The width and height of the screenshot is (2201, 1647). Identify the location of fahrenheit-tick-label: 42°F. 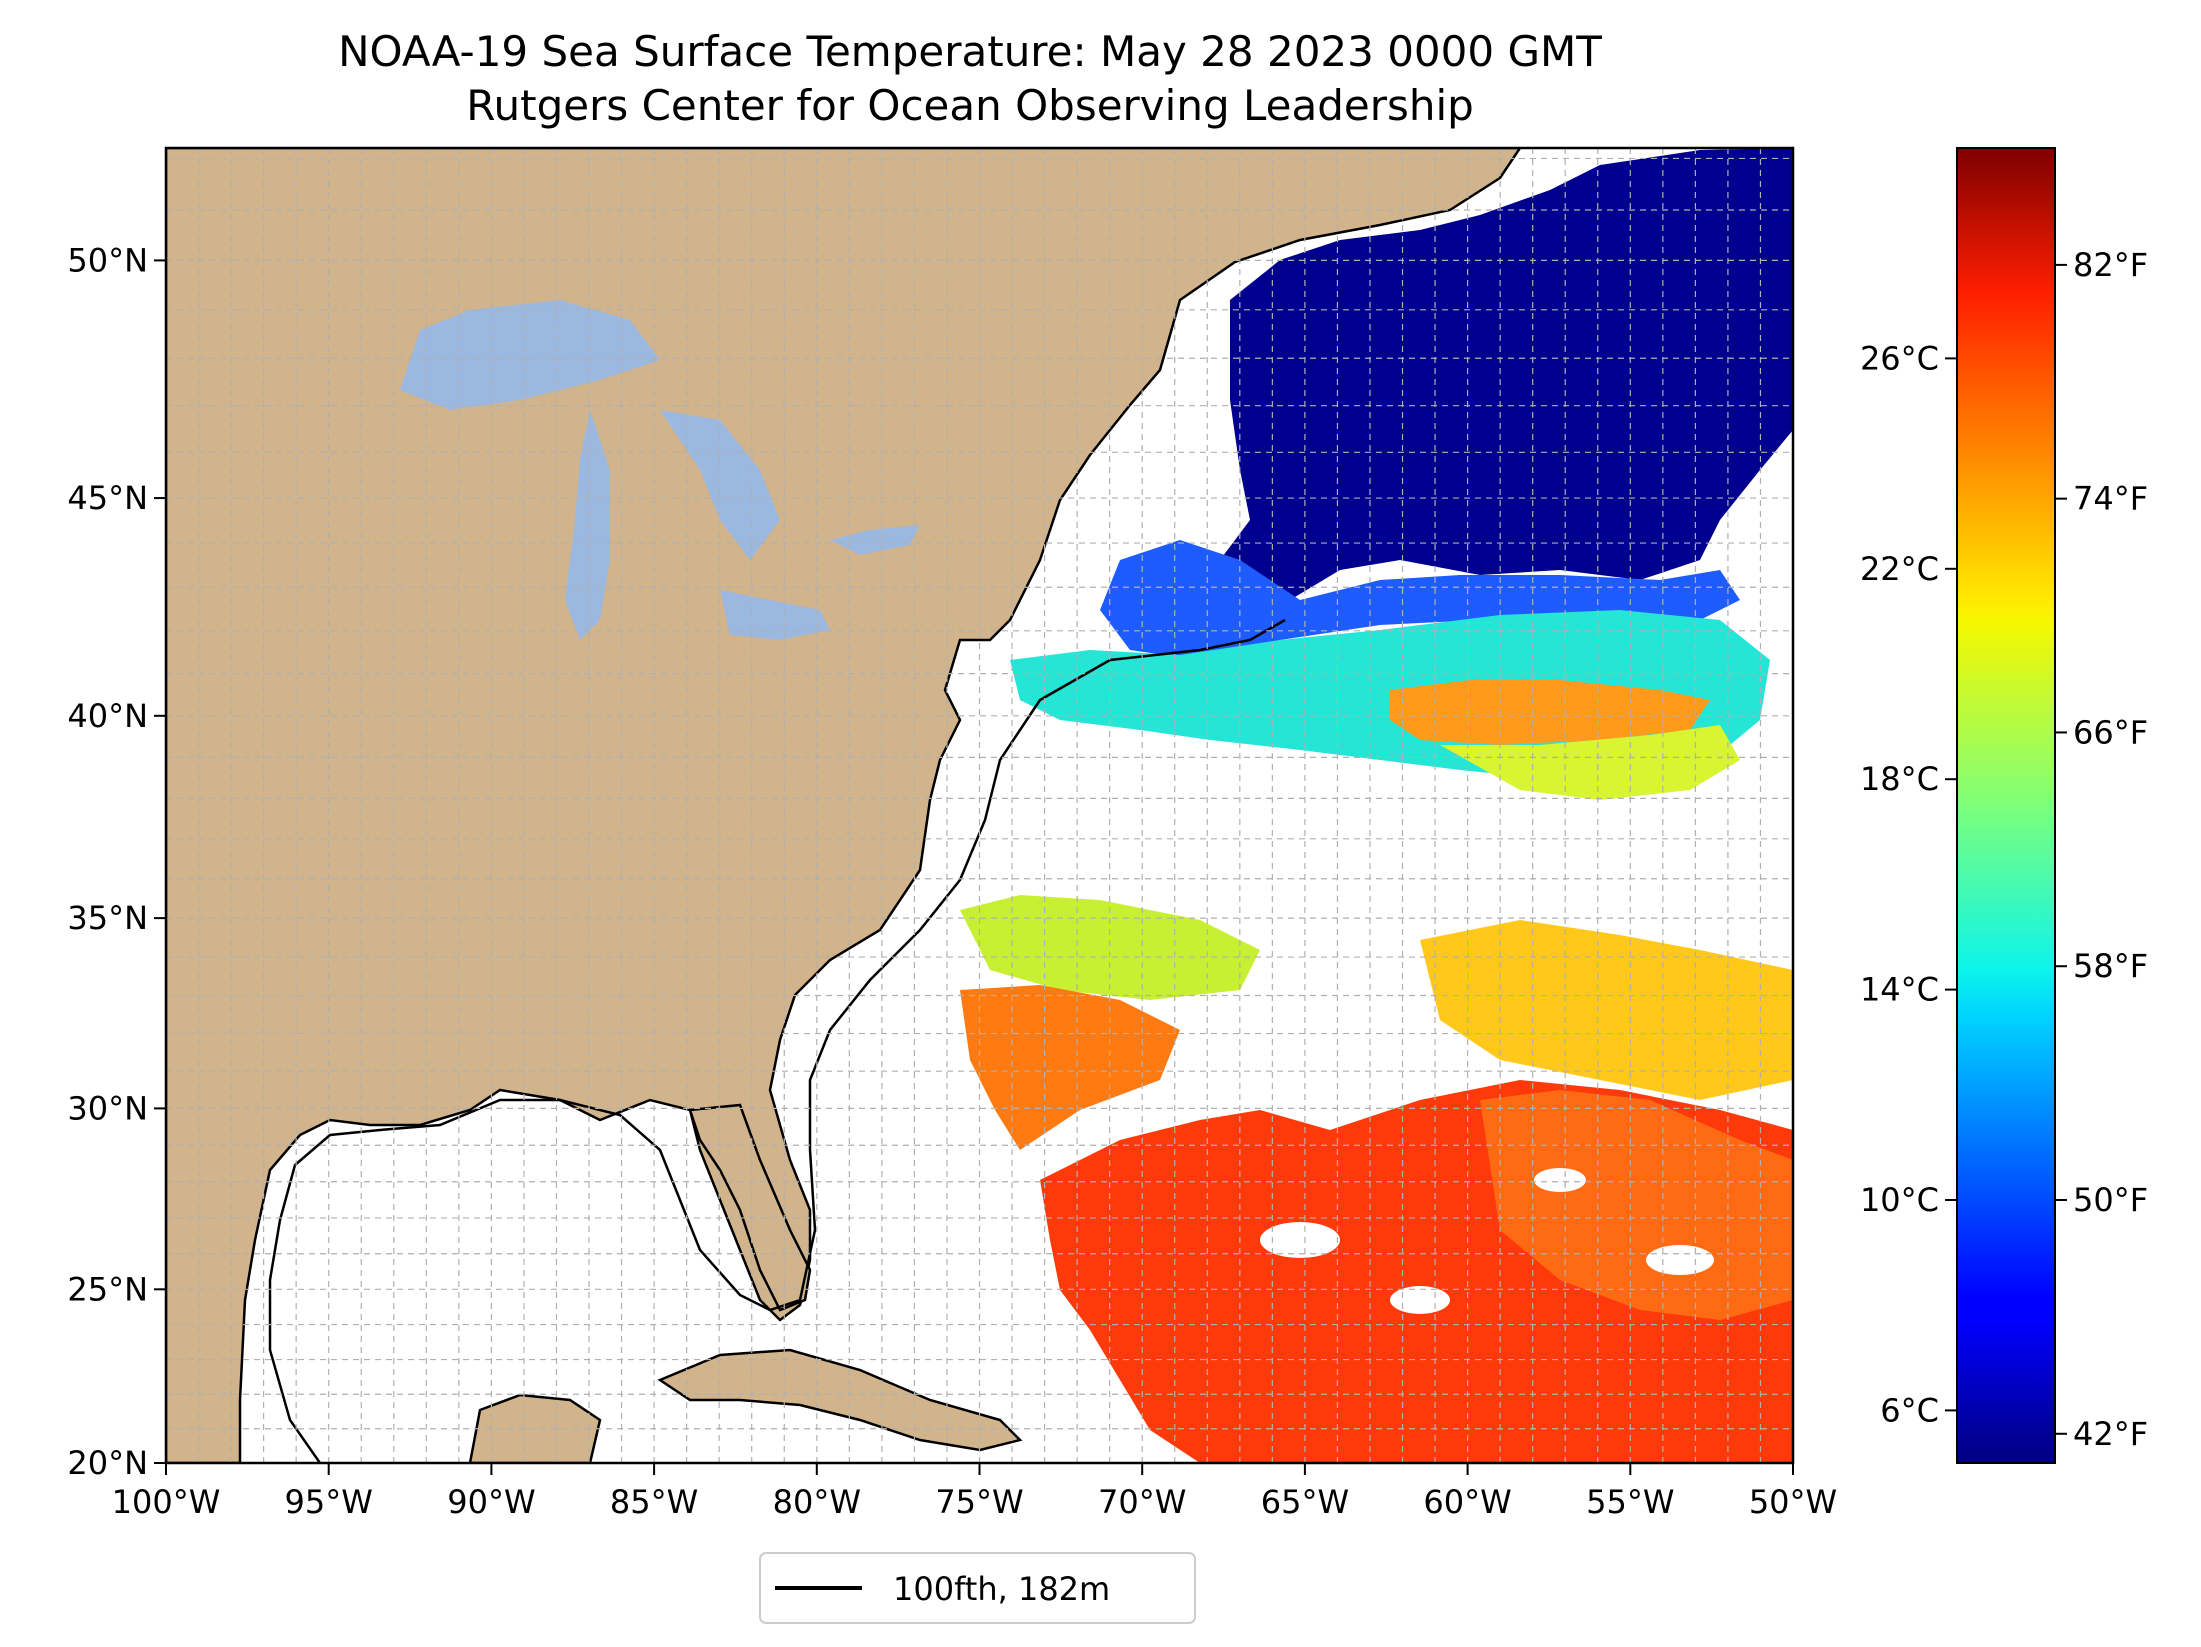
(2110, 1434).